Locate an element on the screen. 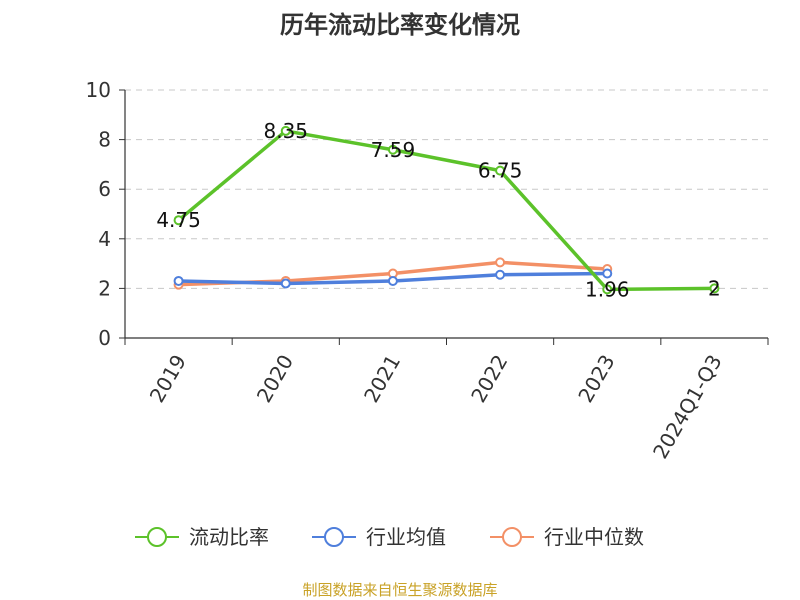  data-label: 7.59 is located at coordinates (393, 150).